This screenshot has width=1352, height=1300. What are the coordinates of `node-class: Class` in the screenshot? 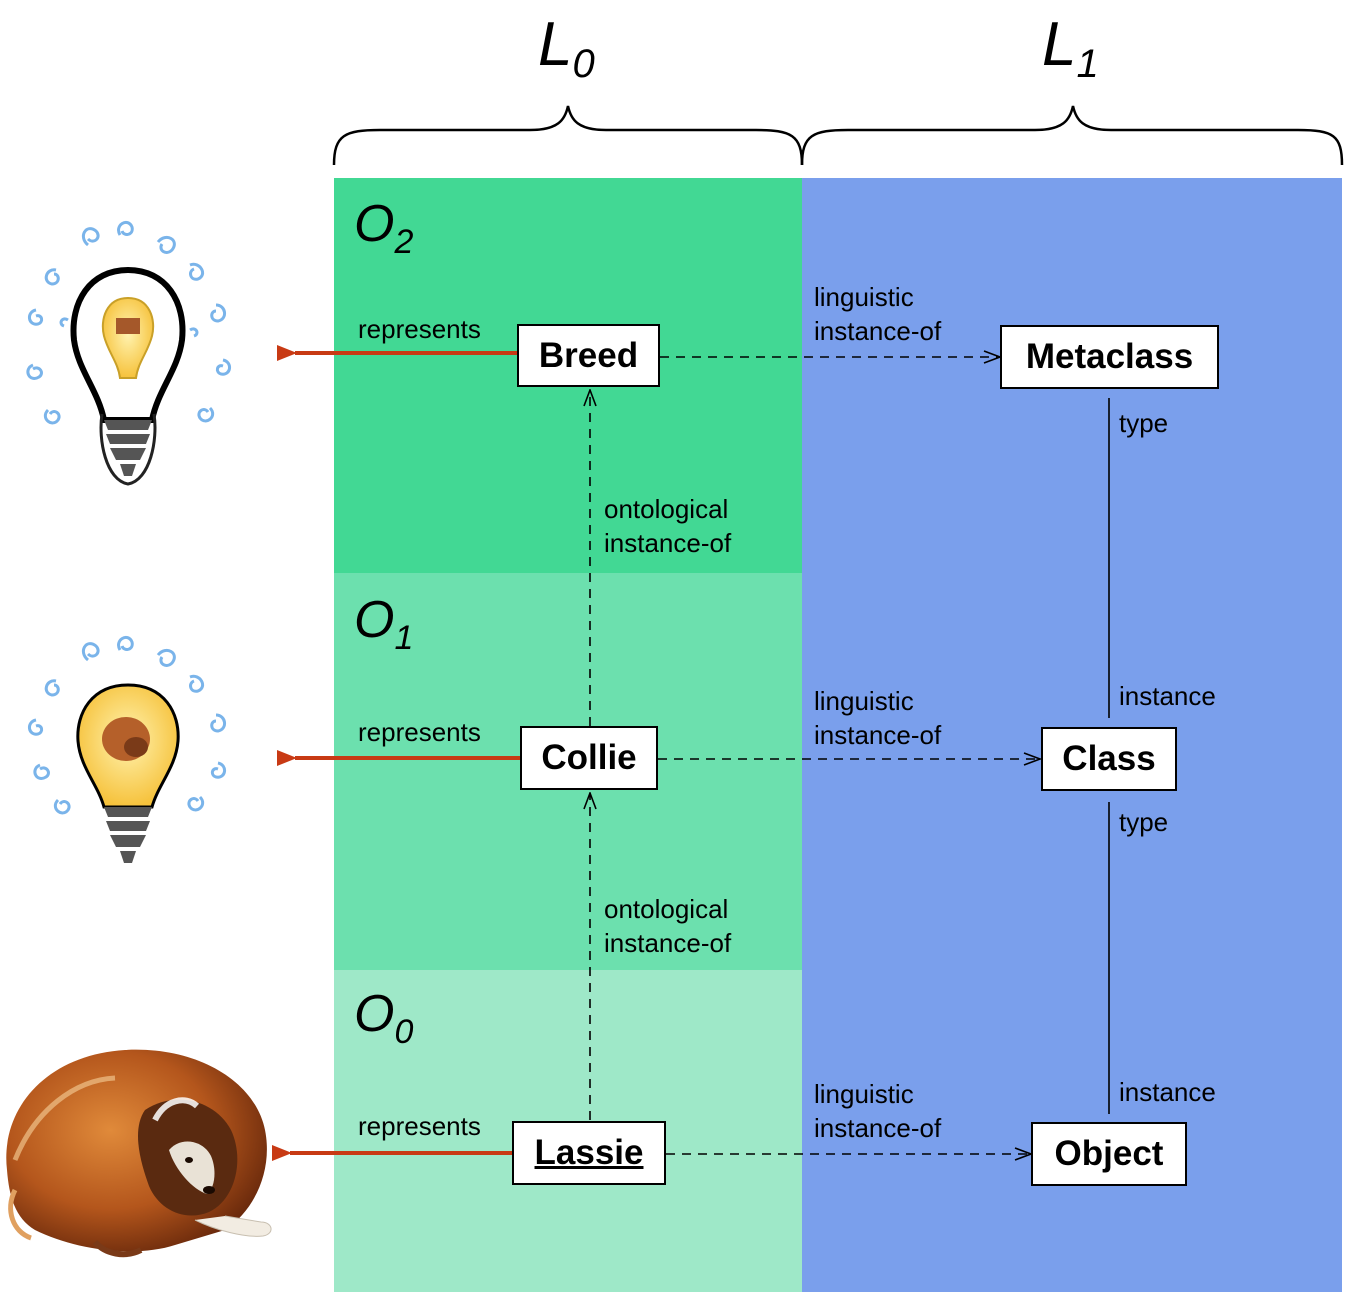 It's located at (1109, 759).